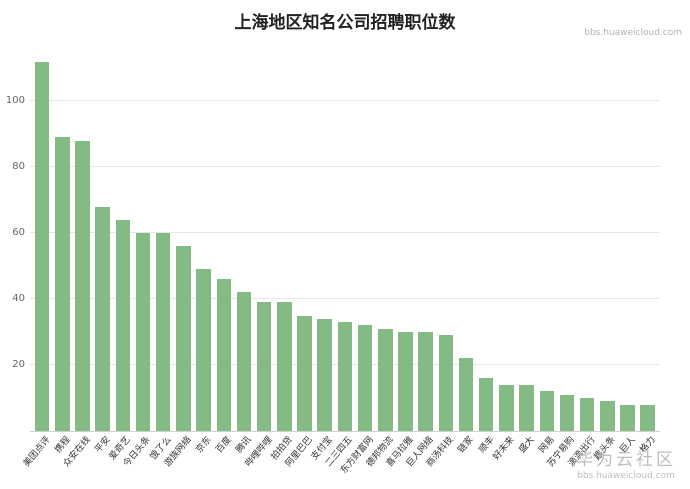 This screenshot has height=489, width=690. Describe the element at coordinates (466, 255) in the screenshot. I see `bar-slot: 链家` at that location.